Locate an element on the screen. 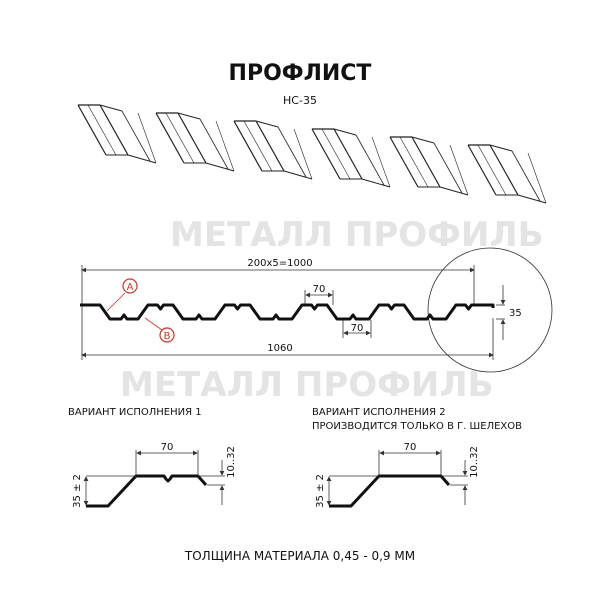  marker-a-label: A is located at coordinates (130, 287).